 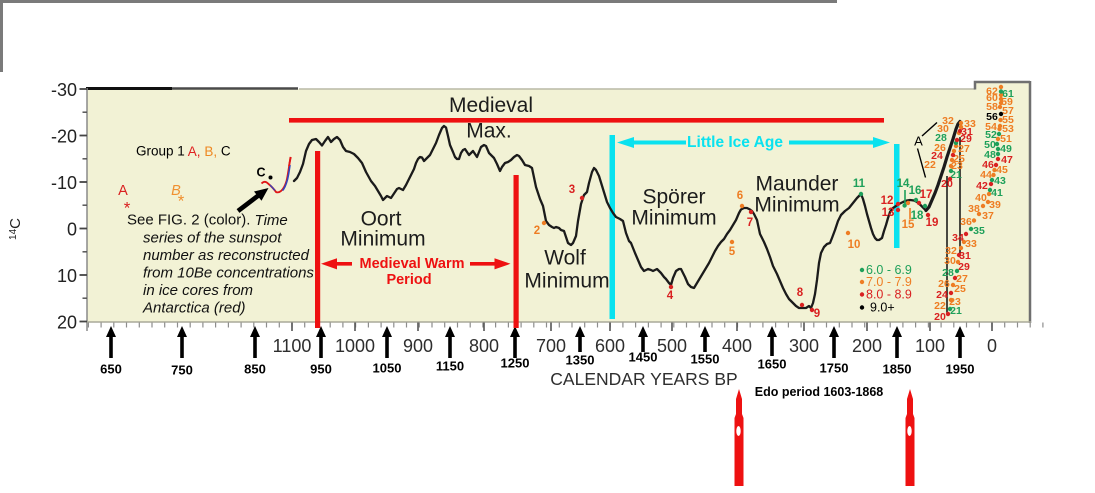 What do you see at coordinates (992, 98) in the screenshot?
I see `svg-text: 60` at bounding box center [992, 98].